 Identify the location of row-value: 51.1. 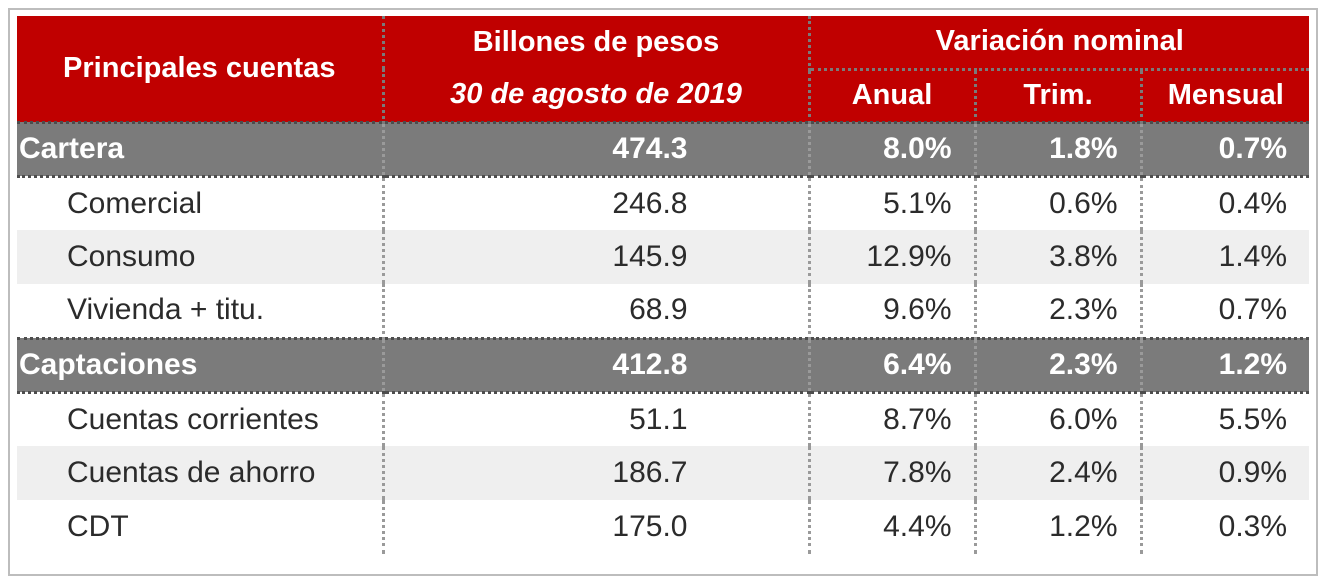
(595, 419).